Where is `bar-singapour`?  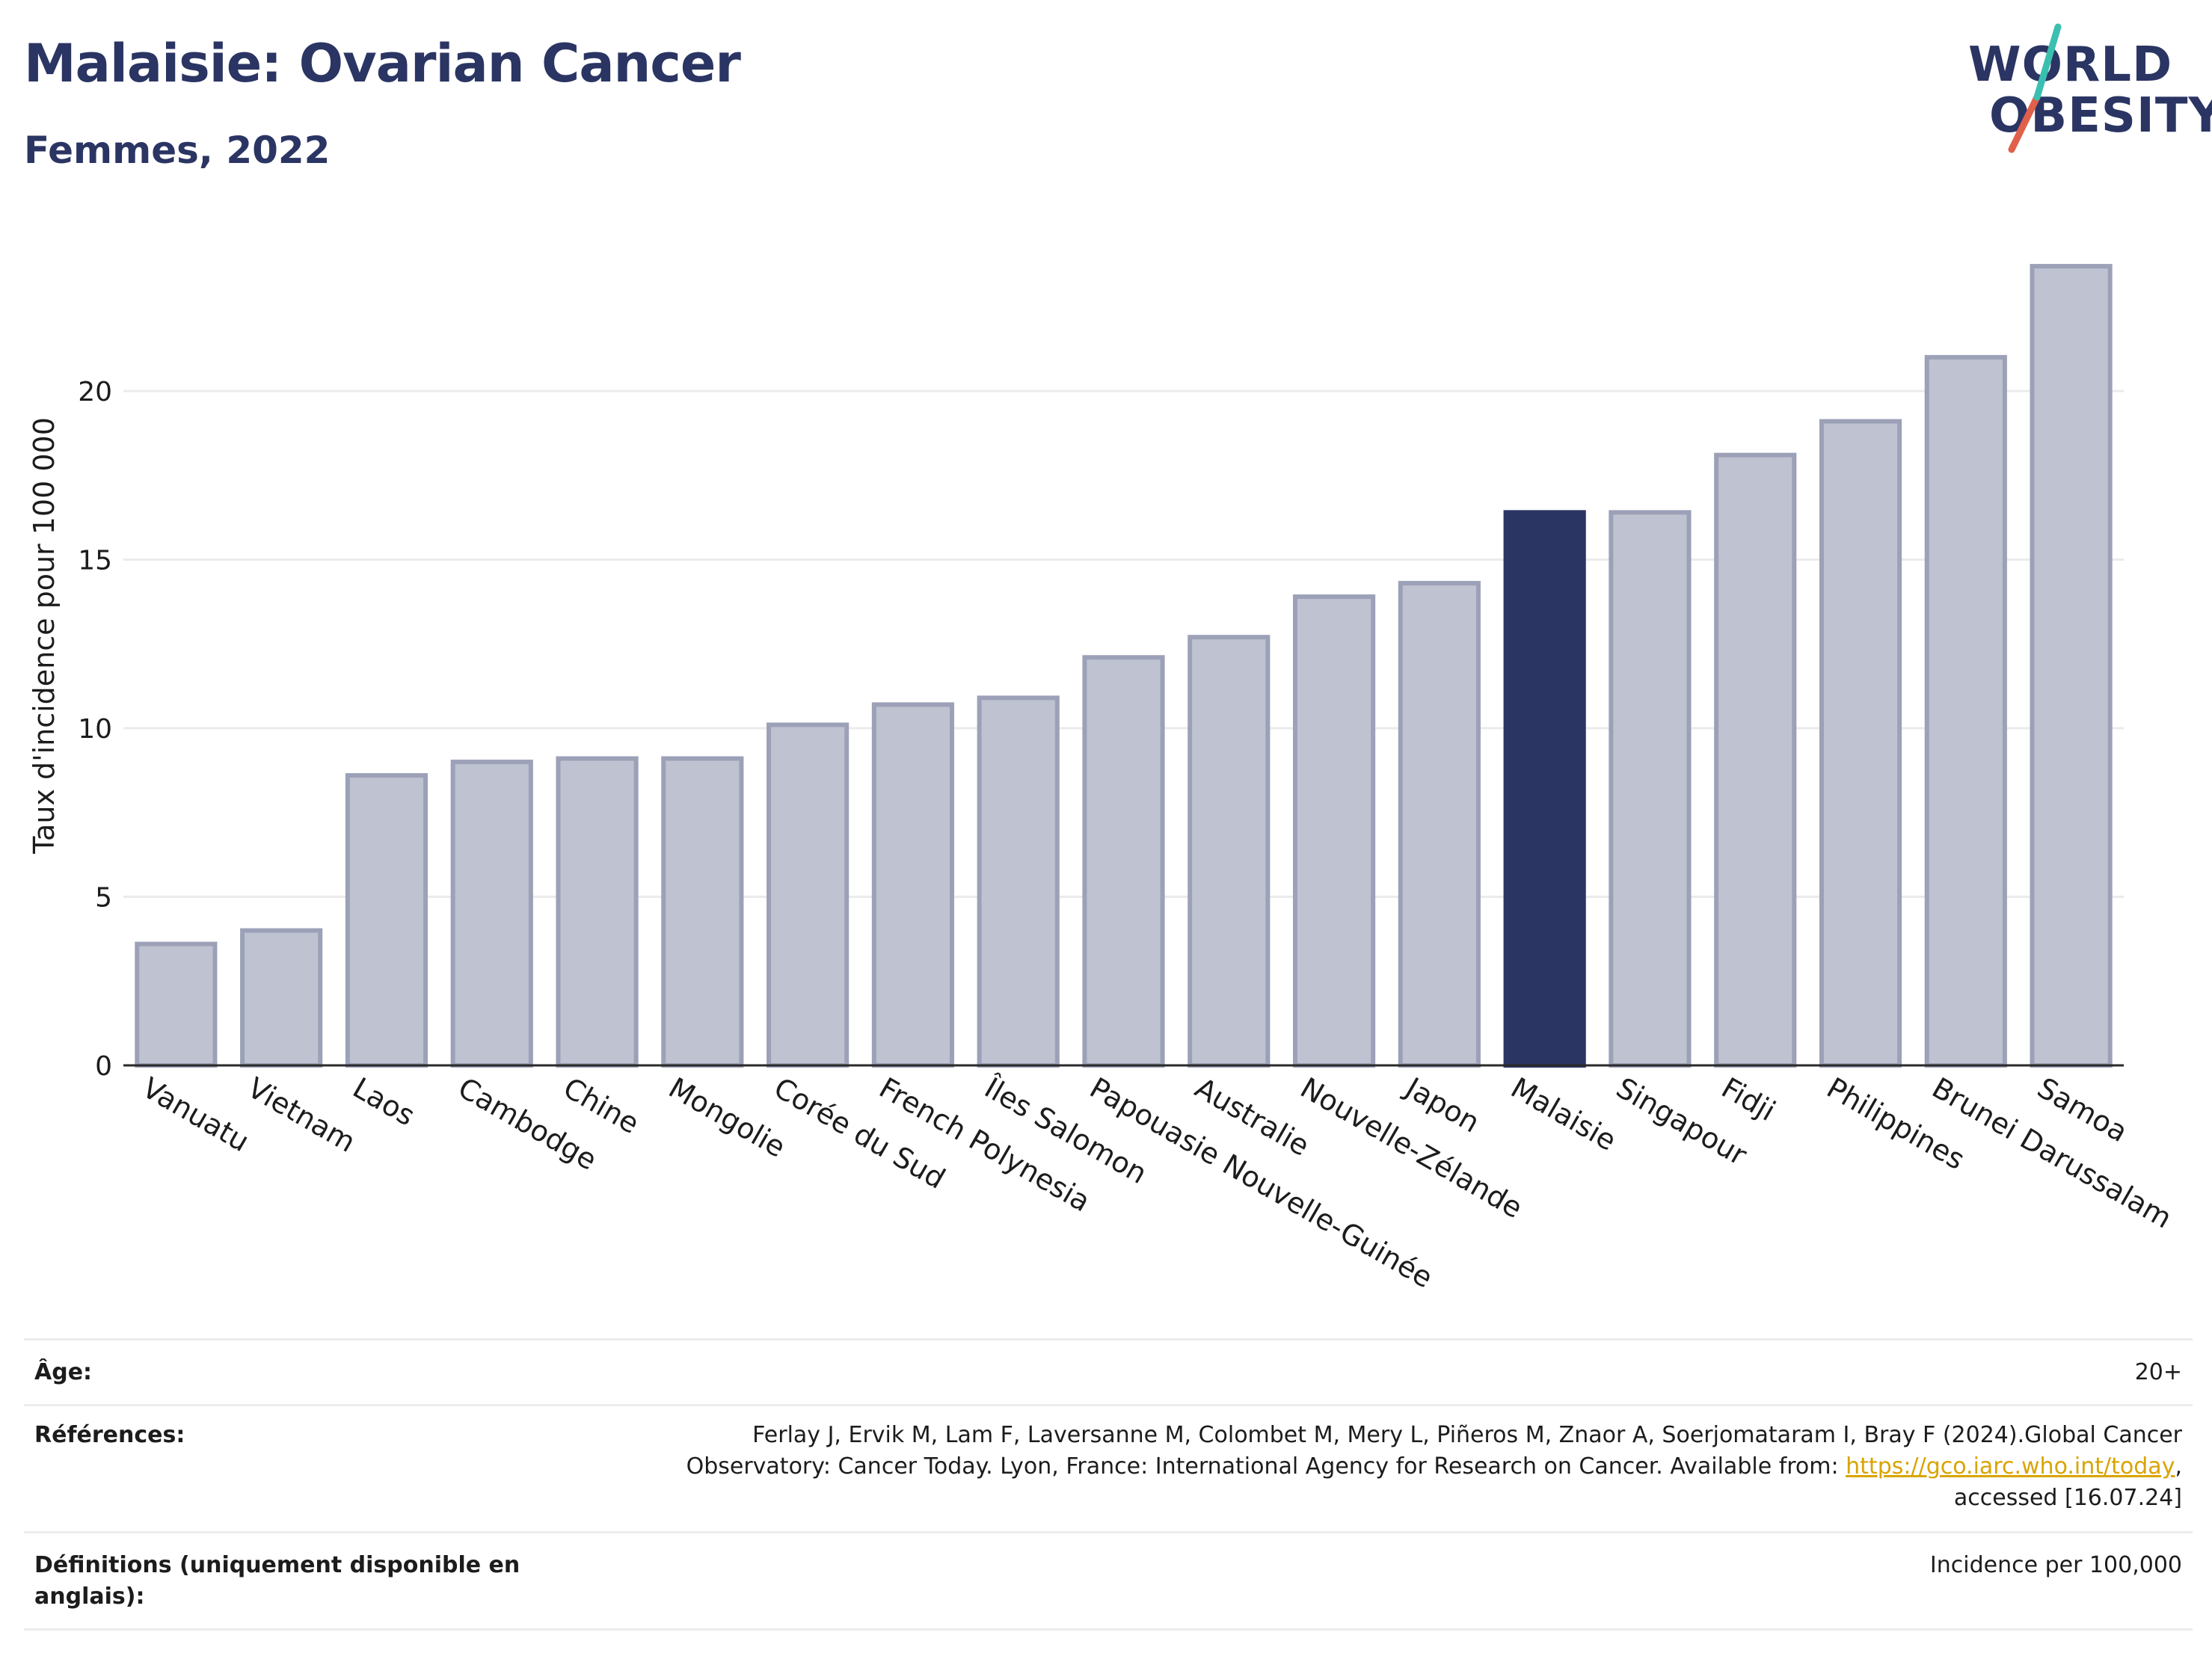
bar-singapour is located at coordinates (1650, 789).